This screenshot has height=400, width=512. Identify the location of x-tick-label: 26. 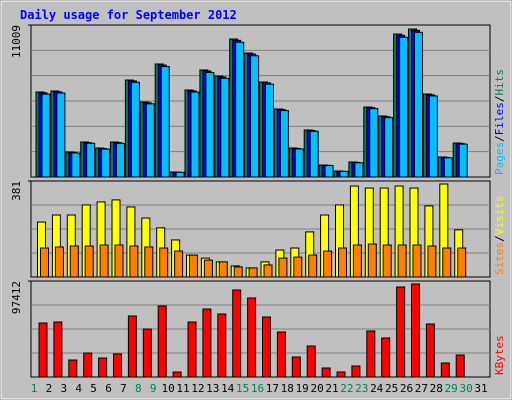
(406, 388).